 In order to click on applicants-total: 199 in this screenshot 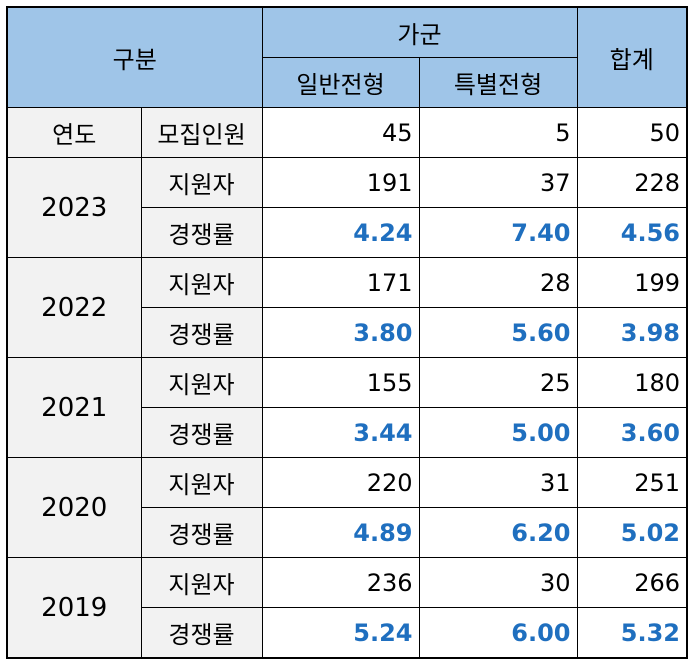, I will do `click(632, 282)`.